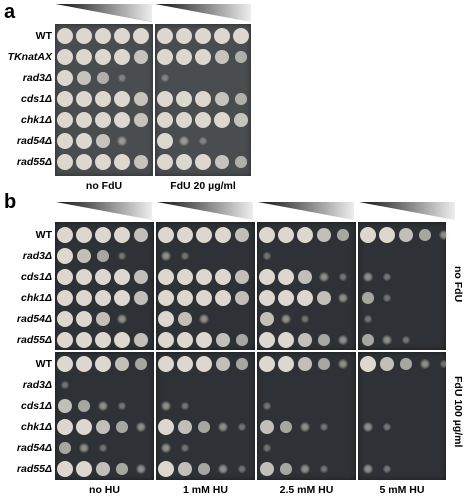 This screenshot has width=472, height=497. Describe the element at coordinates (205, 416) in the screenshot. I see `plate-b-fdu-1mm` at that location.